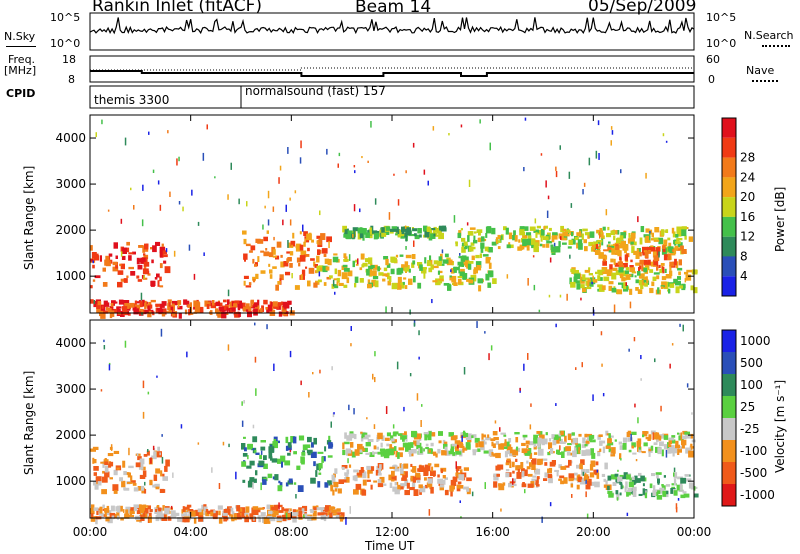 The image size is (800, 554). Describe the element at coordinates (729, 385) in the screenshot. I see `velocity-colorbar-swatch` at that location.